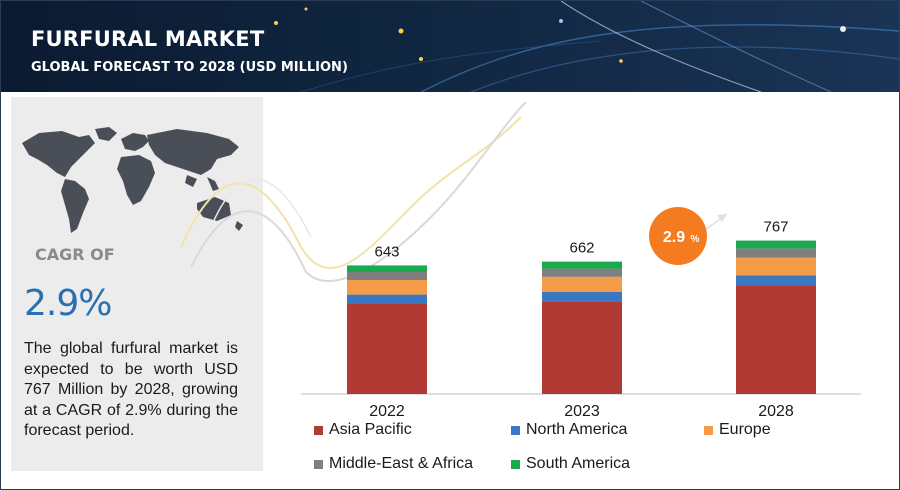 The height and width of the screenshot is (490, 900). What do you see at coordinates (745, 429) in the screenshot?
I see `legend-label: Europe` at bounding box center [745, 429].